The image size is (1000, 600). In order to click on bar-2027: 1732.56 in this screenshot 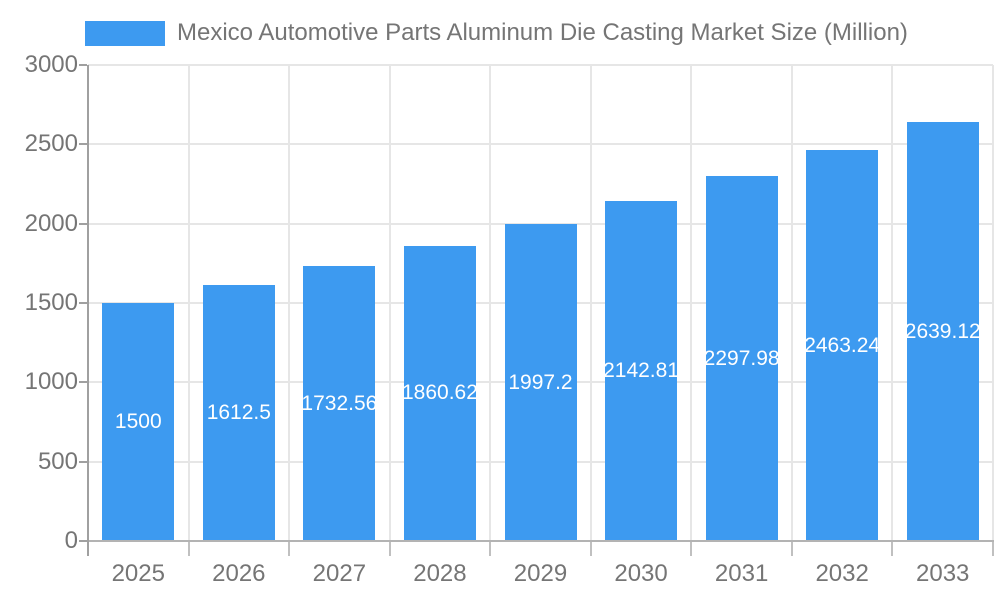, I will do `click(339, 403)`.